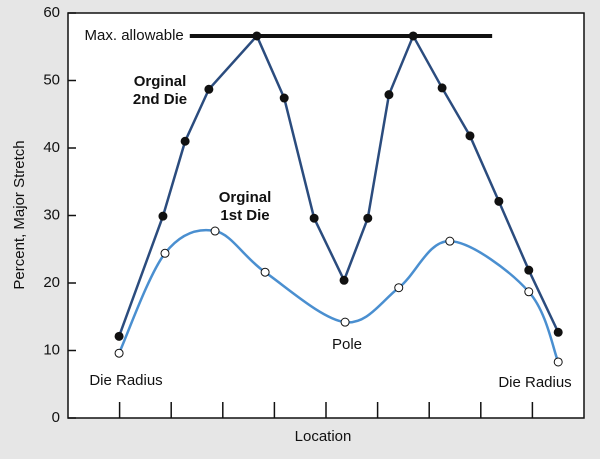  Describe the element at coordinates (51, 282) in the screenshot. I see `y-tick-label: 20` at that location.